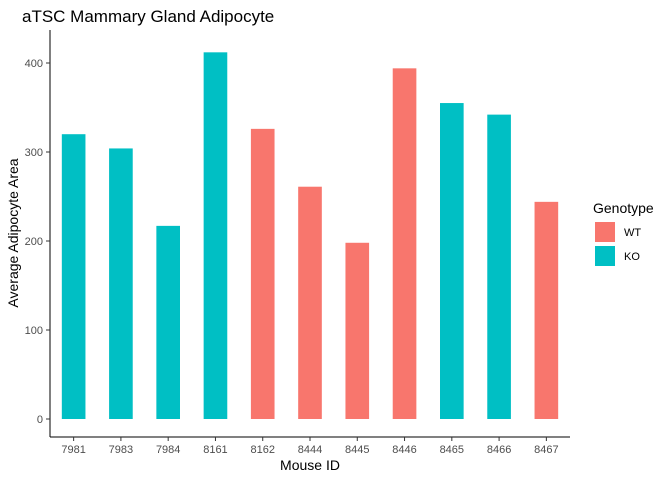 The height and width of the screenshot is (480, 672). What do you see at coordinates (310, 465) in the screenshot?
I see `x-axis-title: Mouse ID` at bounding box center [310, 465].